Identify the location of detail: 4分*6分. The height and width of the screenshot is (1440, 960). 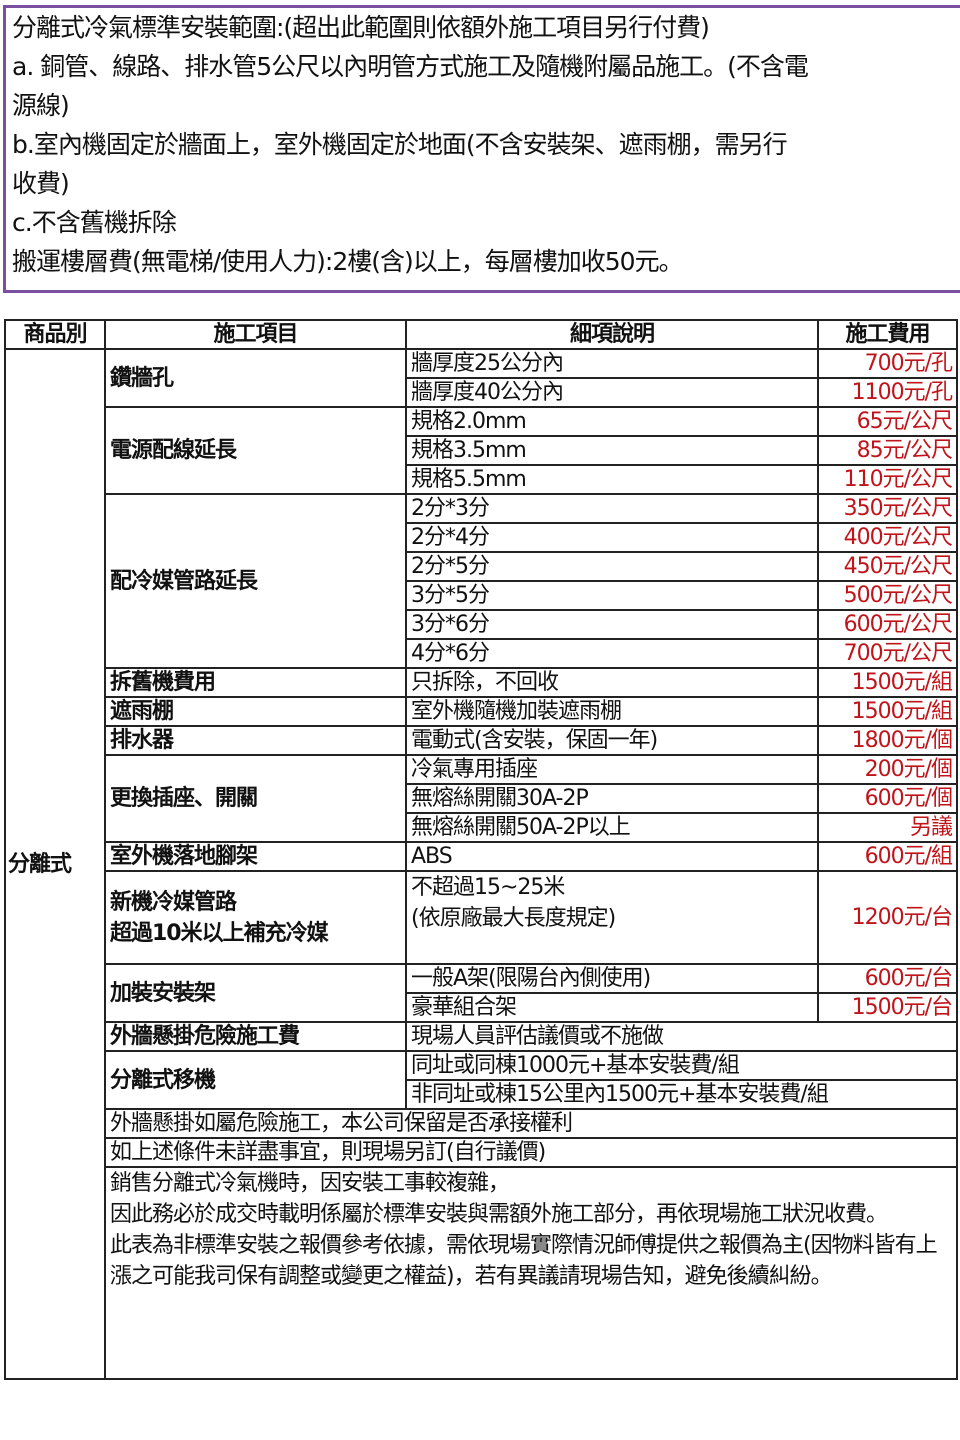
(612, 653).